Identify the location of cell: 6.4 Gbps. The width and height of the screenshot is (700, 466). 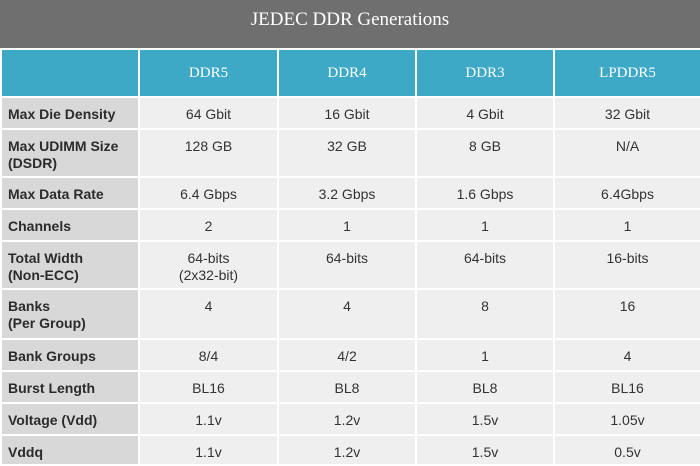
(208, 193).